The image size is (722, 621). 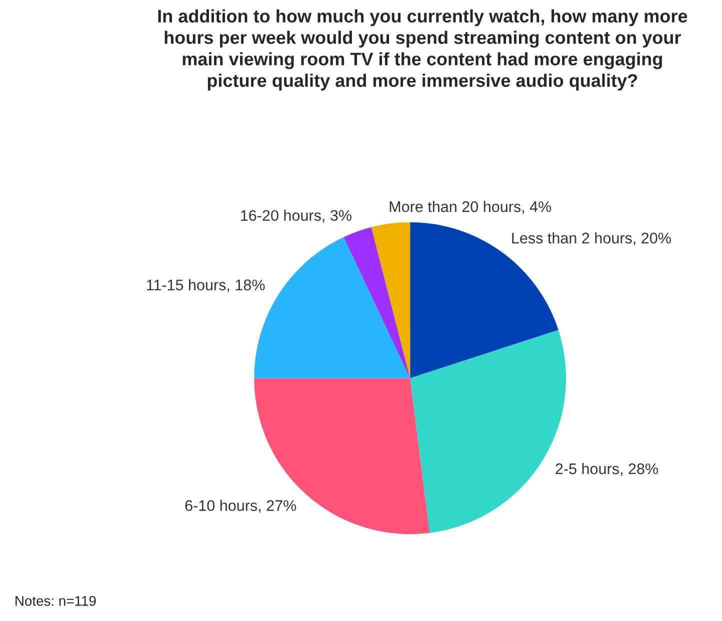 I want to click on slice-label: 11-15 hours, 18%, so click(x=205, y=285).